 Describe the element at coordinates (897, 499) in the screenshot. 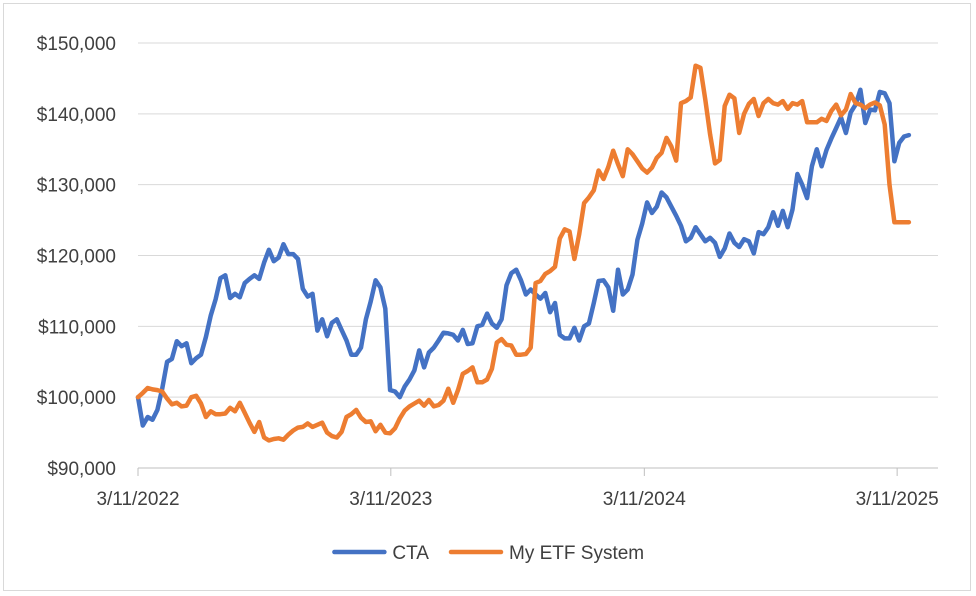

I see `x-tick-label: 3/11/2025` at that location.